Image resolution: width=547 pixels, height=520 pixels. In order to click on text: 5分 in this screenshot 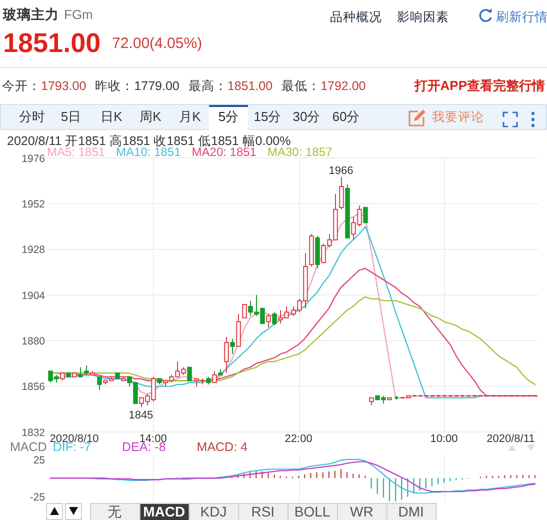, I will do `click(228, 116)`.